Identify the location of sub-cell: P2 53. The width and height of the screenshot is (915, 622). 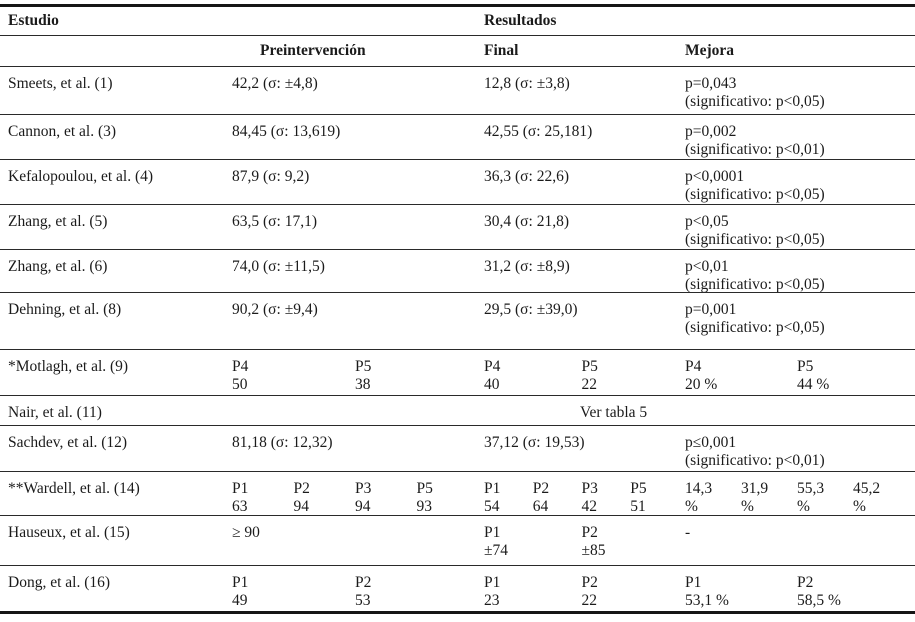
(363, 591).